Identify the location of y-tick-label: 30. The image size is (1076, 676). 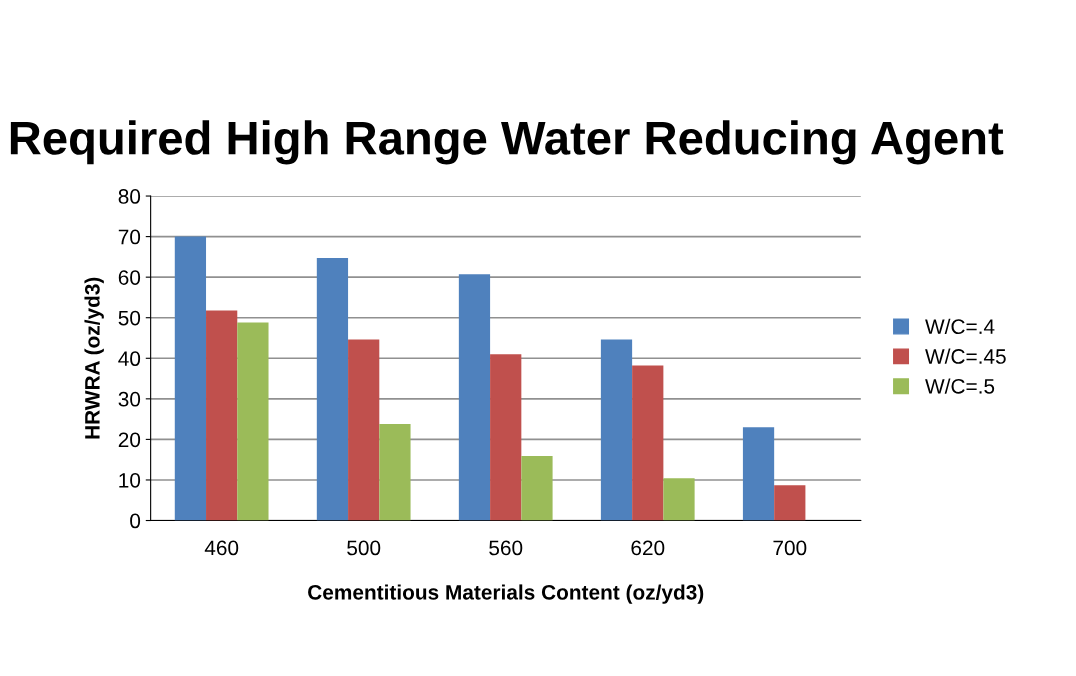
(129, 399).